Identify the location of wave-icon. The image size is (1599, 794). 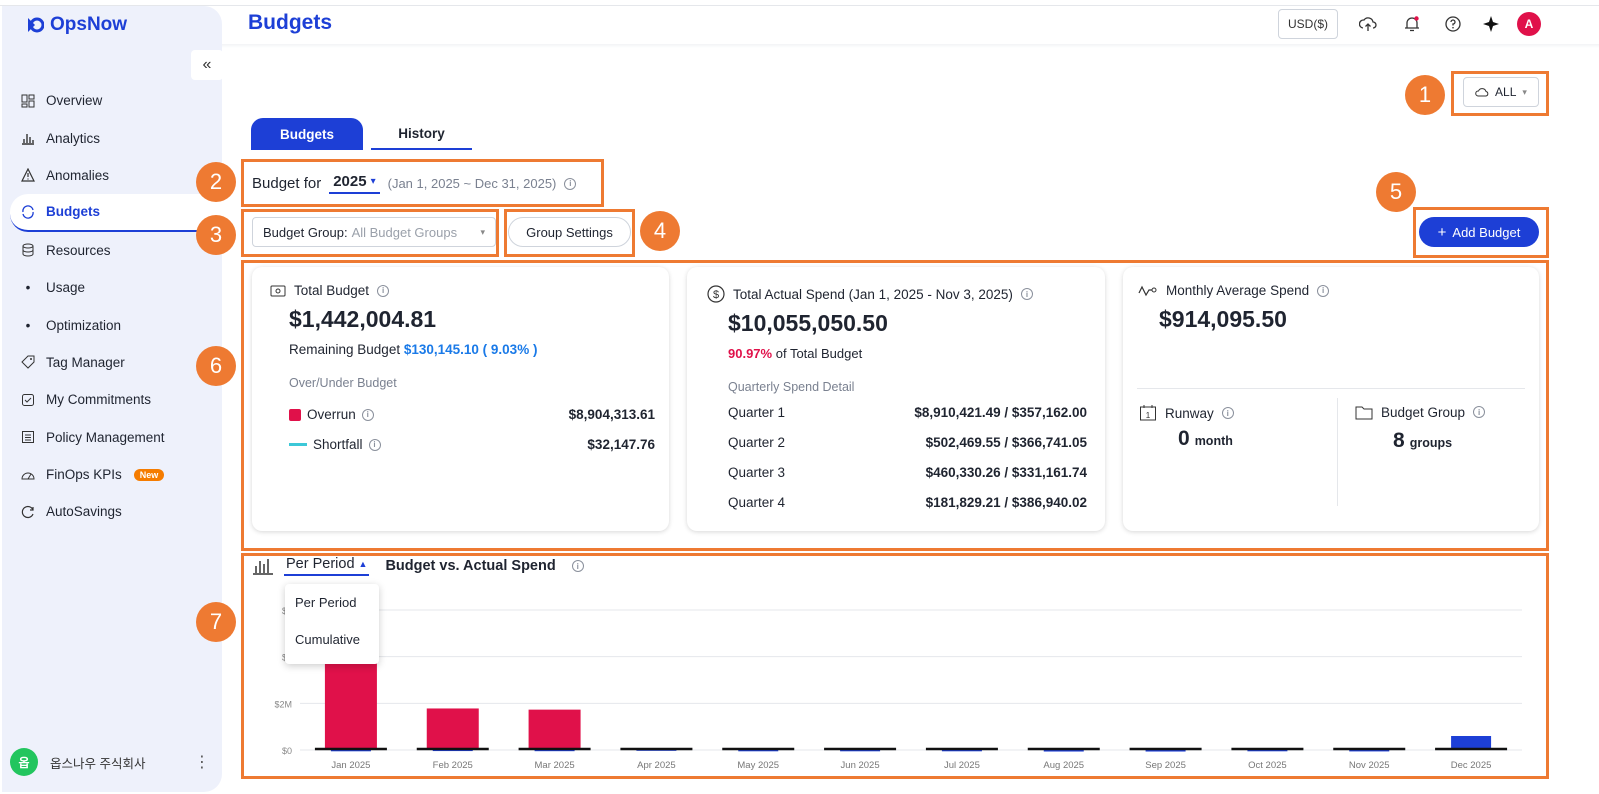
(1147, 290).